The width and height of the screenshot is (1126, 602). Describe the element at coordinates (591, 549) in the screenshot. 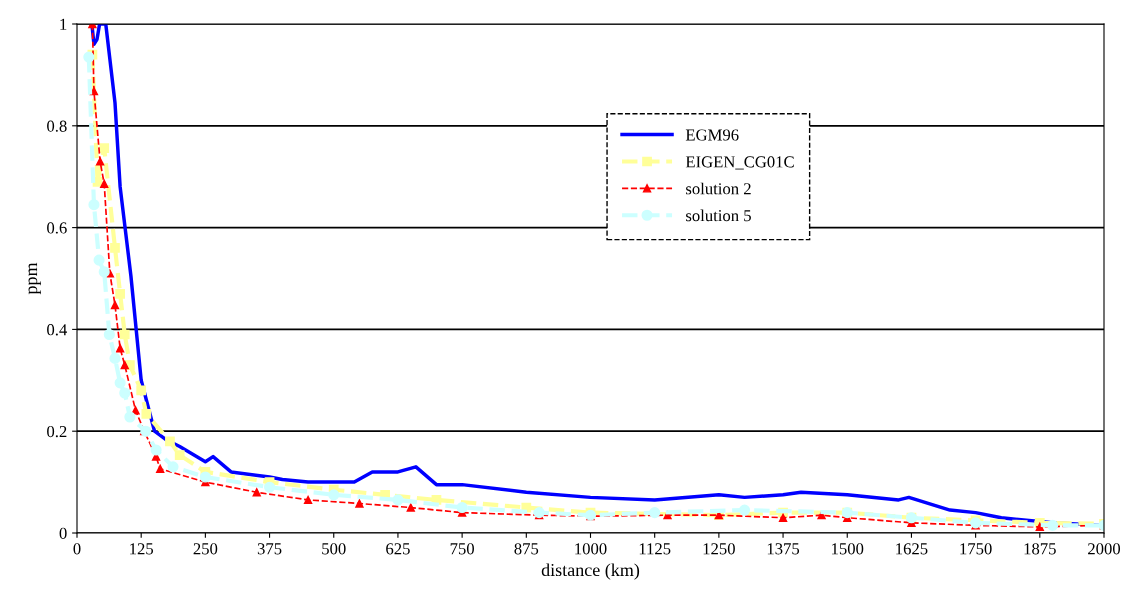

I see `x-tick-label: 1000` at that location.